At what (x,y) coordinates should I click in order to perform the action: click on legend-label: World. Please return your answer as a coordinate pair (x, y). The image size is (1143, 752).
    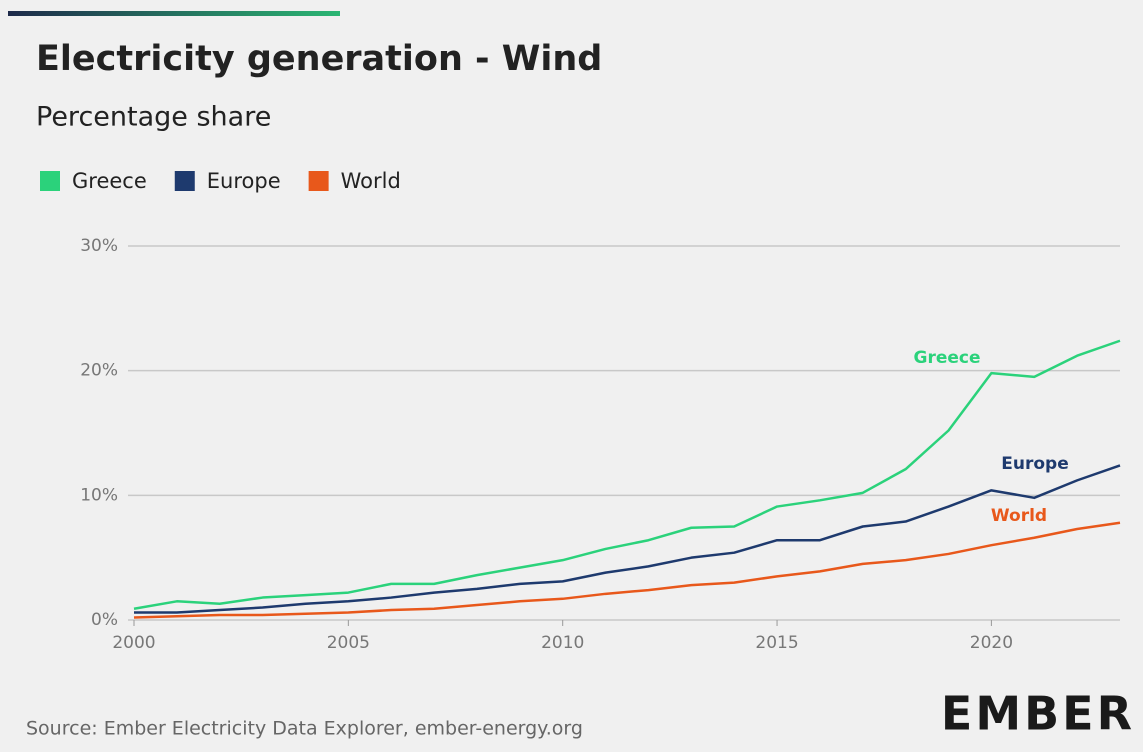
    Looking at the image, I should click on (371, 181).